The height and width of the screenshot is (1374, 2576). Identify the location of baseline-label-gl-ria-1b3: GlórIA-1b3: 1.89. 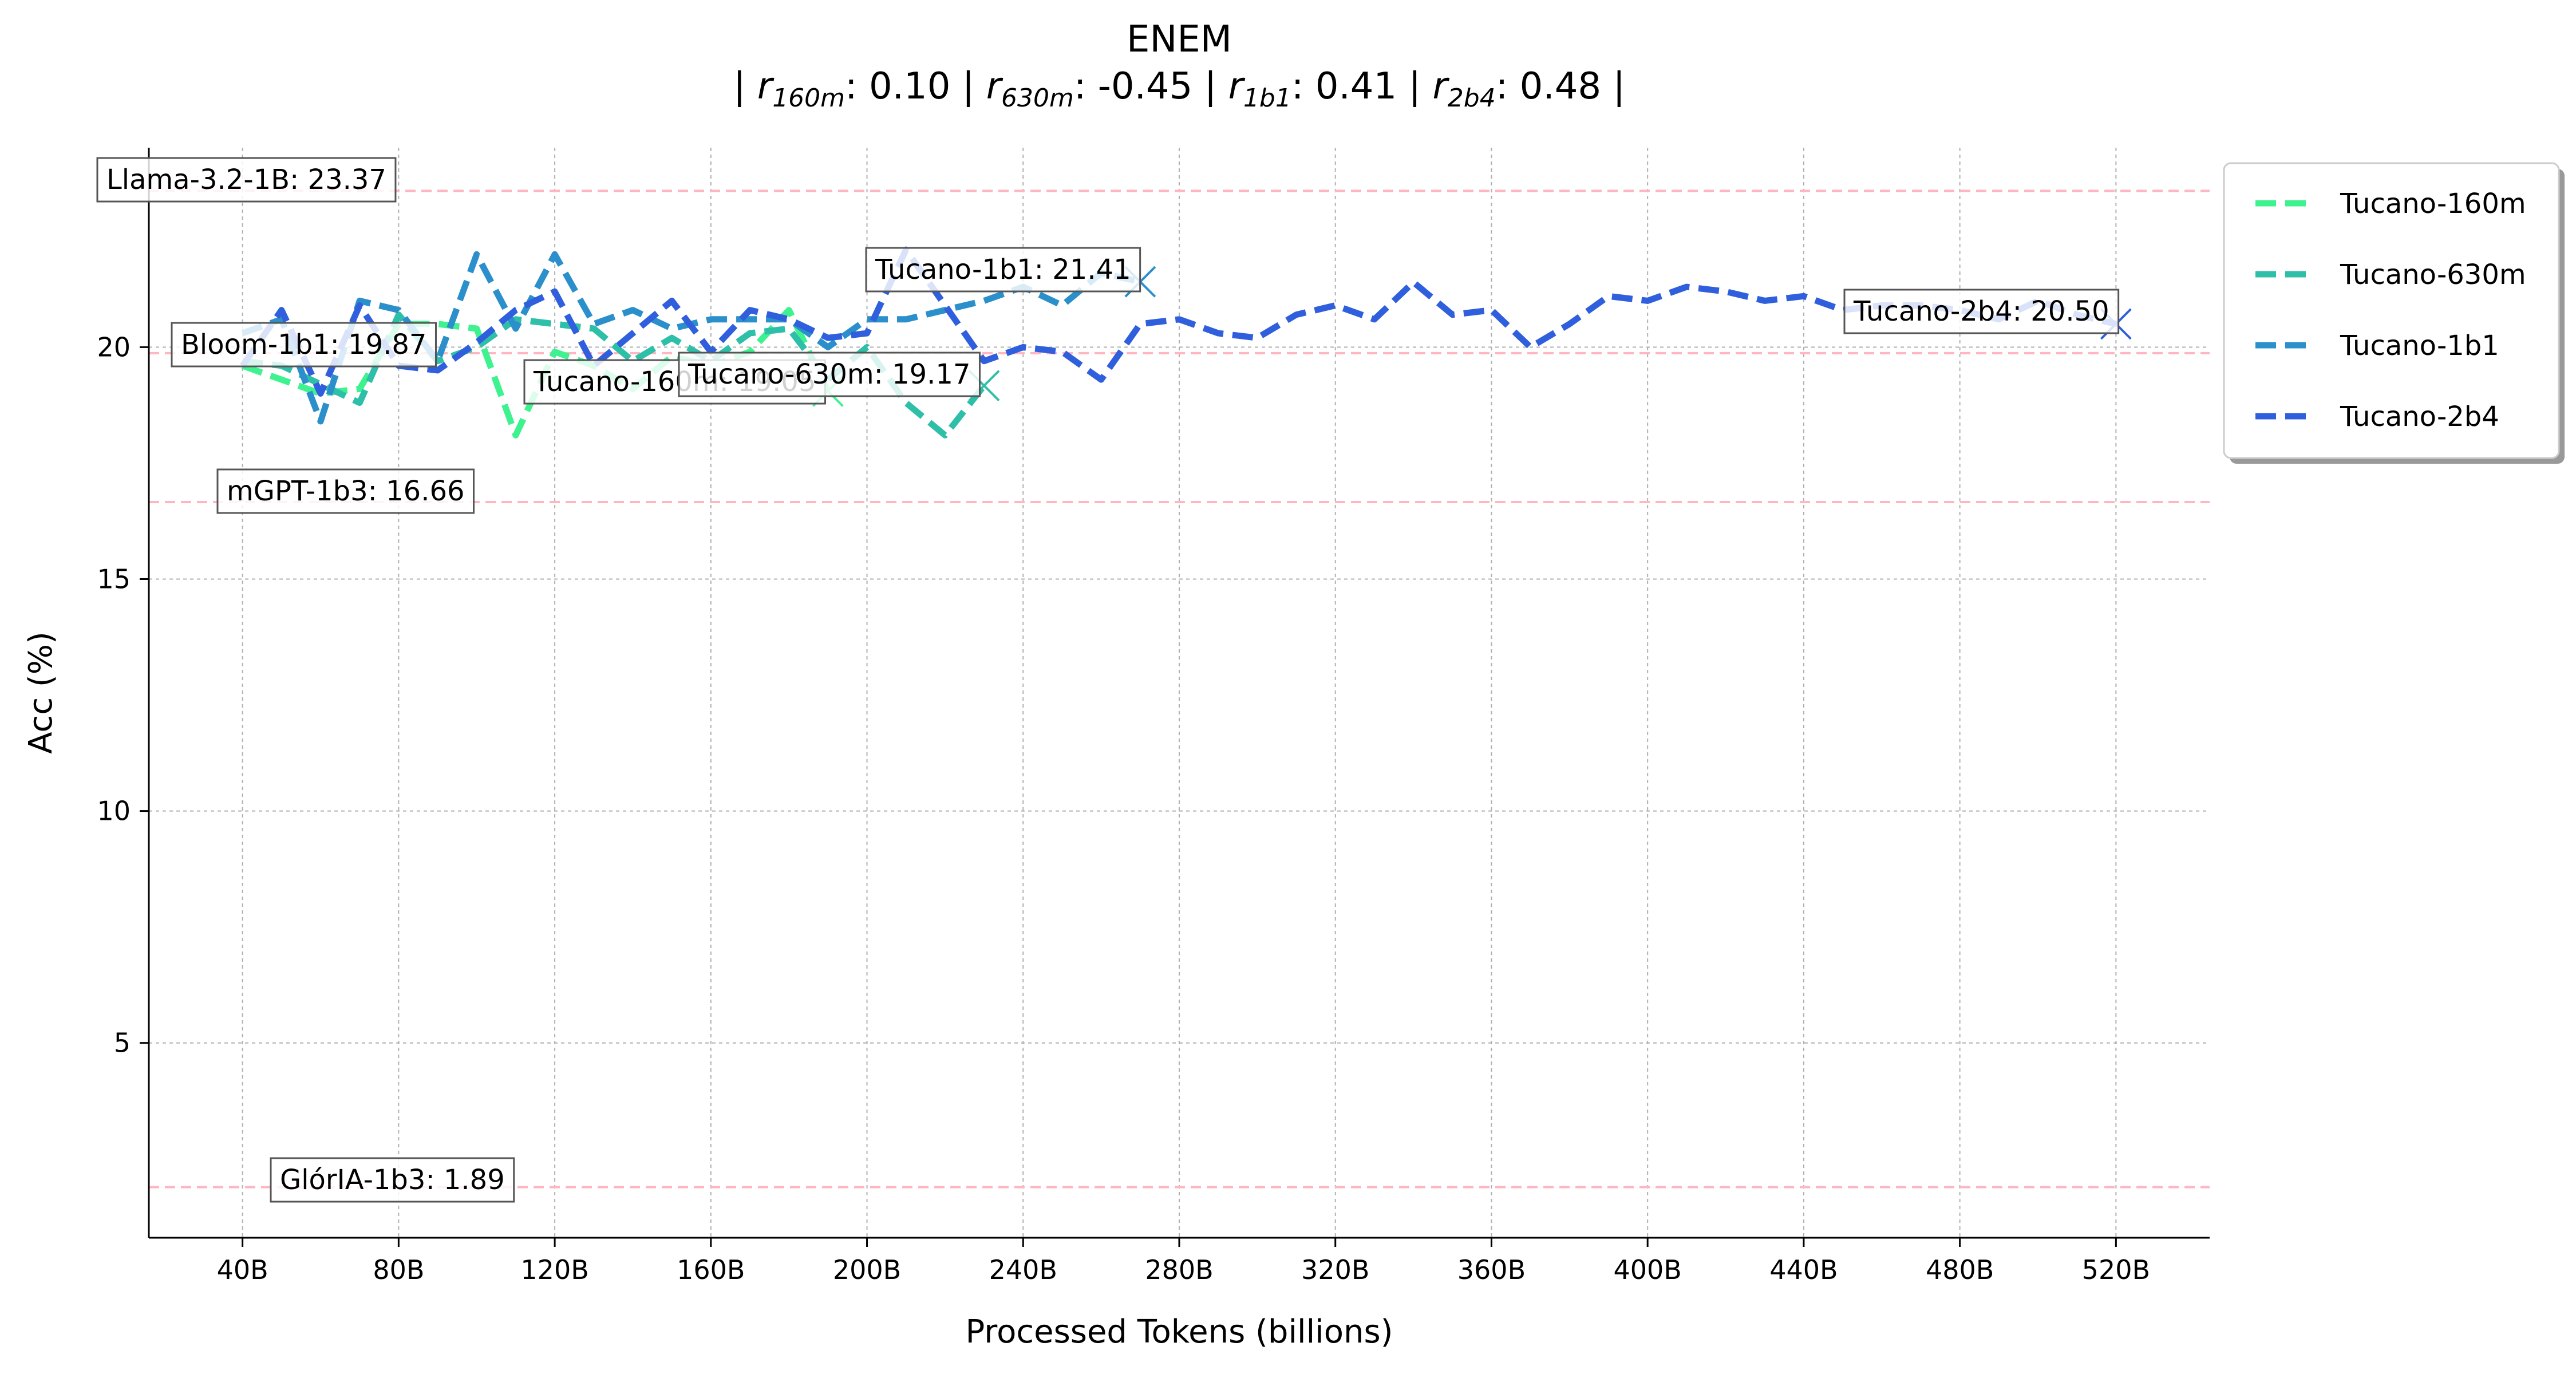
(392, 1180).